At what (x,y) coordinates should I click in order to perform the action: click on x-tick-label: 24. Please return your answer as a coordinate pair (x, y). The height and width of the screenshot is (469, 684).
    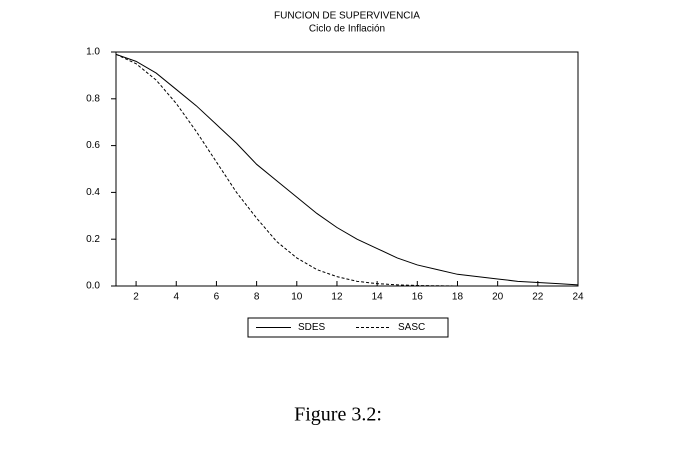
    Looking at the image, I should click on (578, 297).